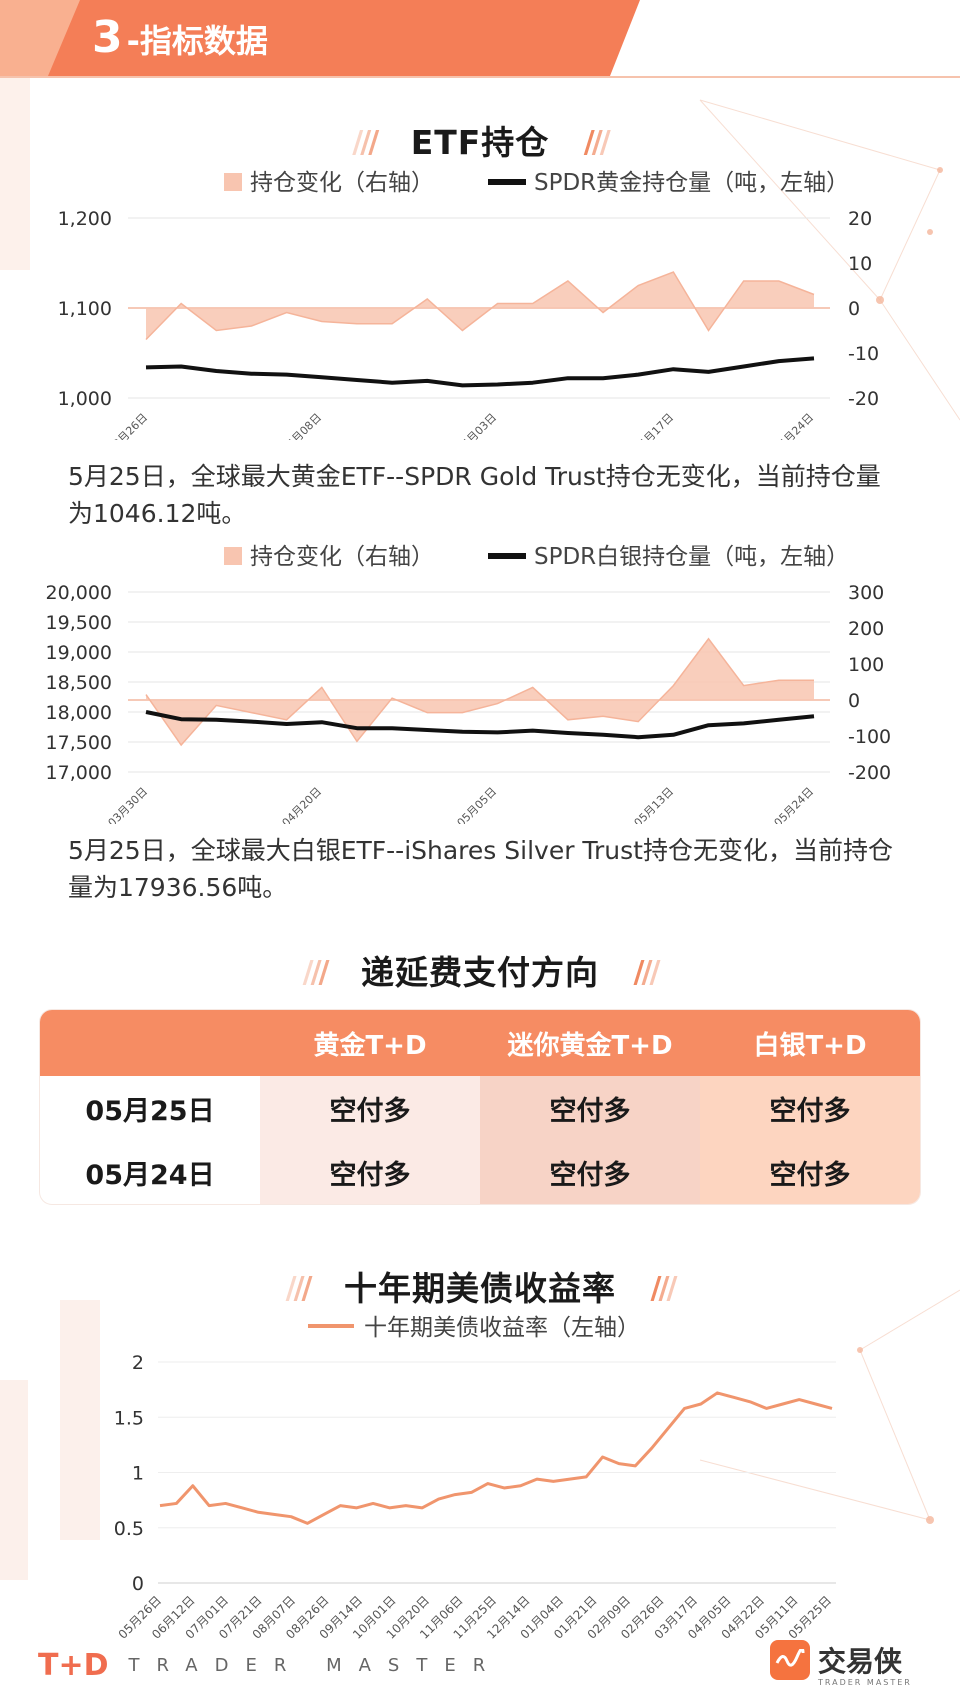  What do you see at coordinates (480, 1043) in the screenshot?
I see `table-header-row: 黄金T+D 迷你黄金T+D 白银T+D` at bounding box center [480, 1043].